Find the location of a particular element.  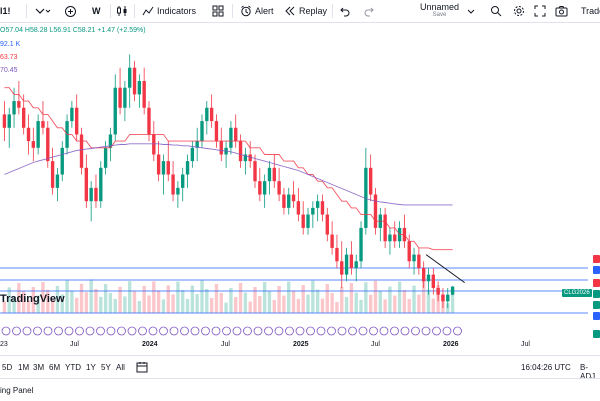

go-to-date-button is located at coordinates (142, 368).